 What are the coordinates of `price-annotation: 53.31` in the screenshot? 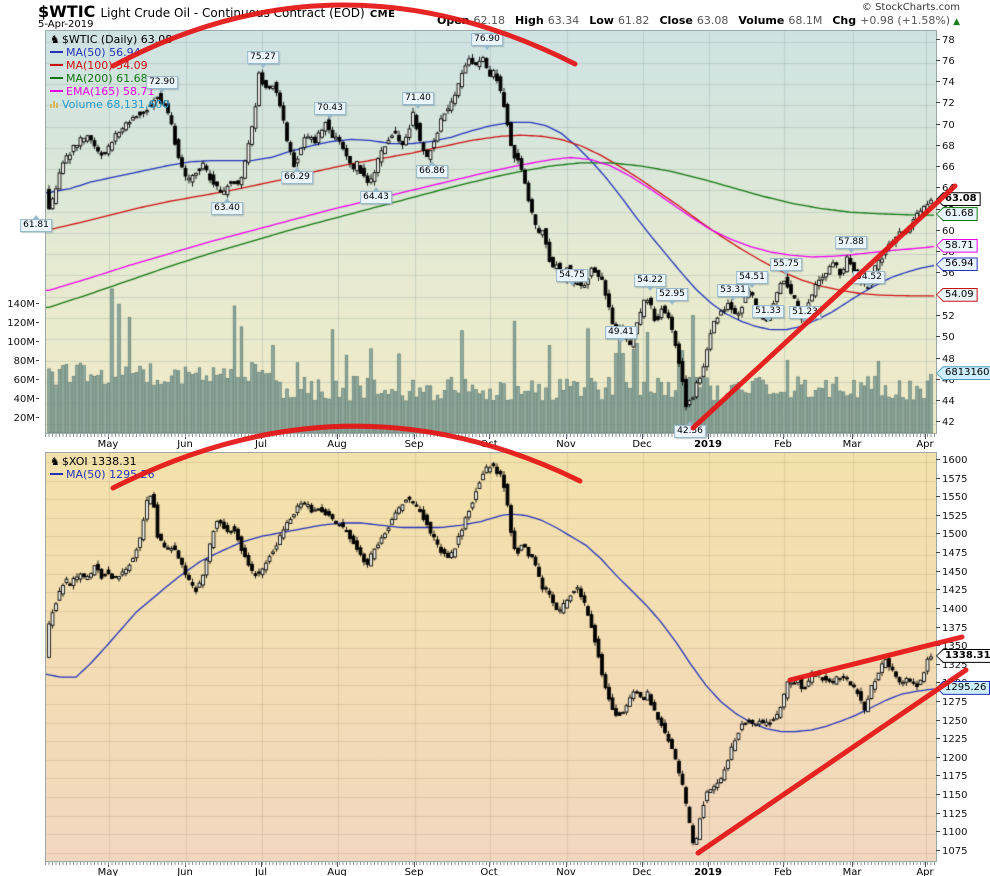 It's located at (733, 293).